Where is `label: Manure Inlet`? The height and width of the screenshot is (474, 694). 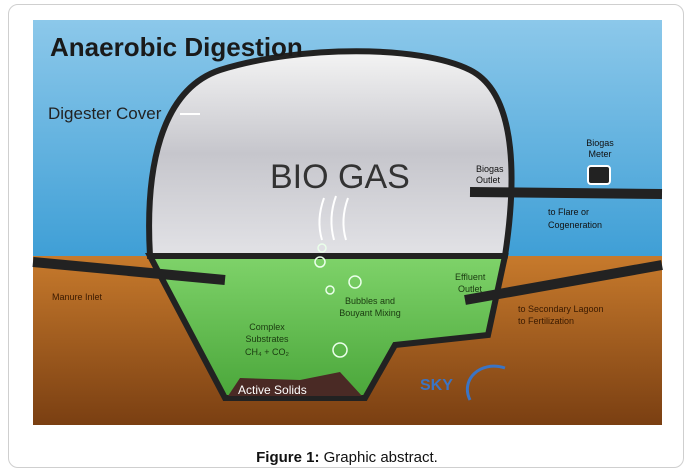
label: Manure Inlet is located at coordinates (77, 297).